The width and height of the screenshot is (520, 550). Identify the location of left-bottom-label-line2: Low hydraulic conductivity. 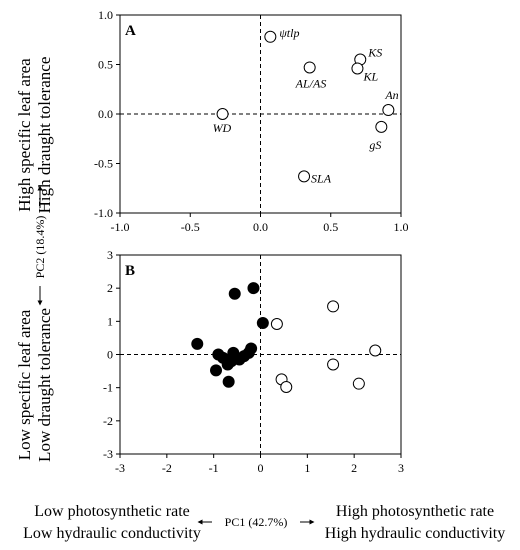
(112, 533).